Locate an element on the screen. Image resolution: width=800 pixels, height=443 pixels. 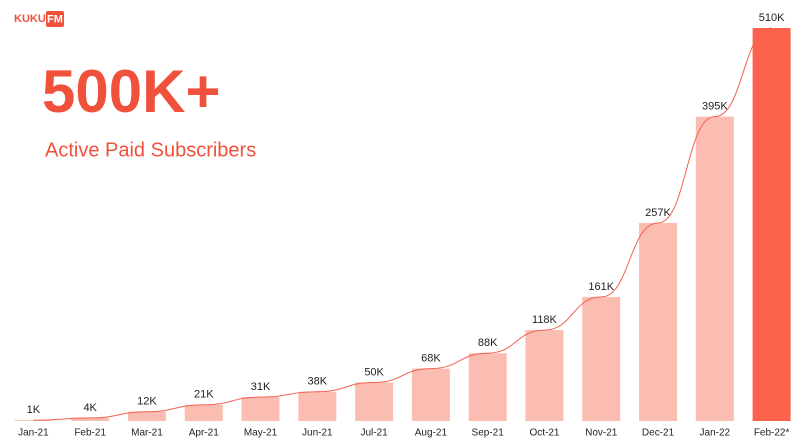
value-label: 1K is located at coordinates (34, 410).